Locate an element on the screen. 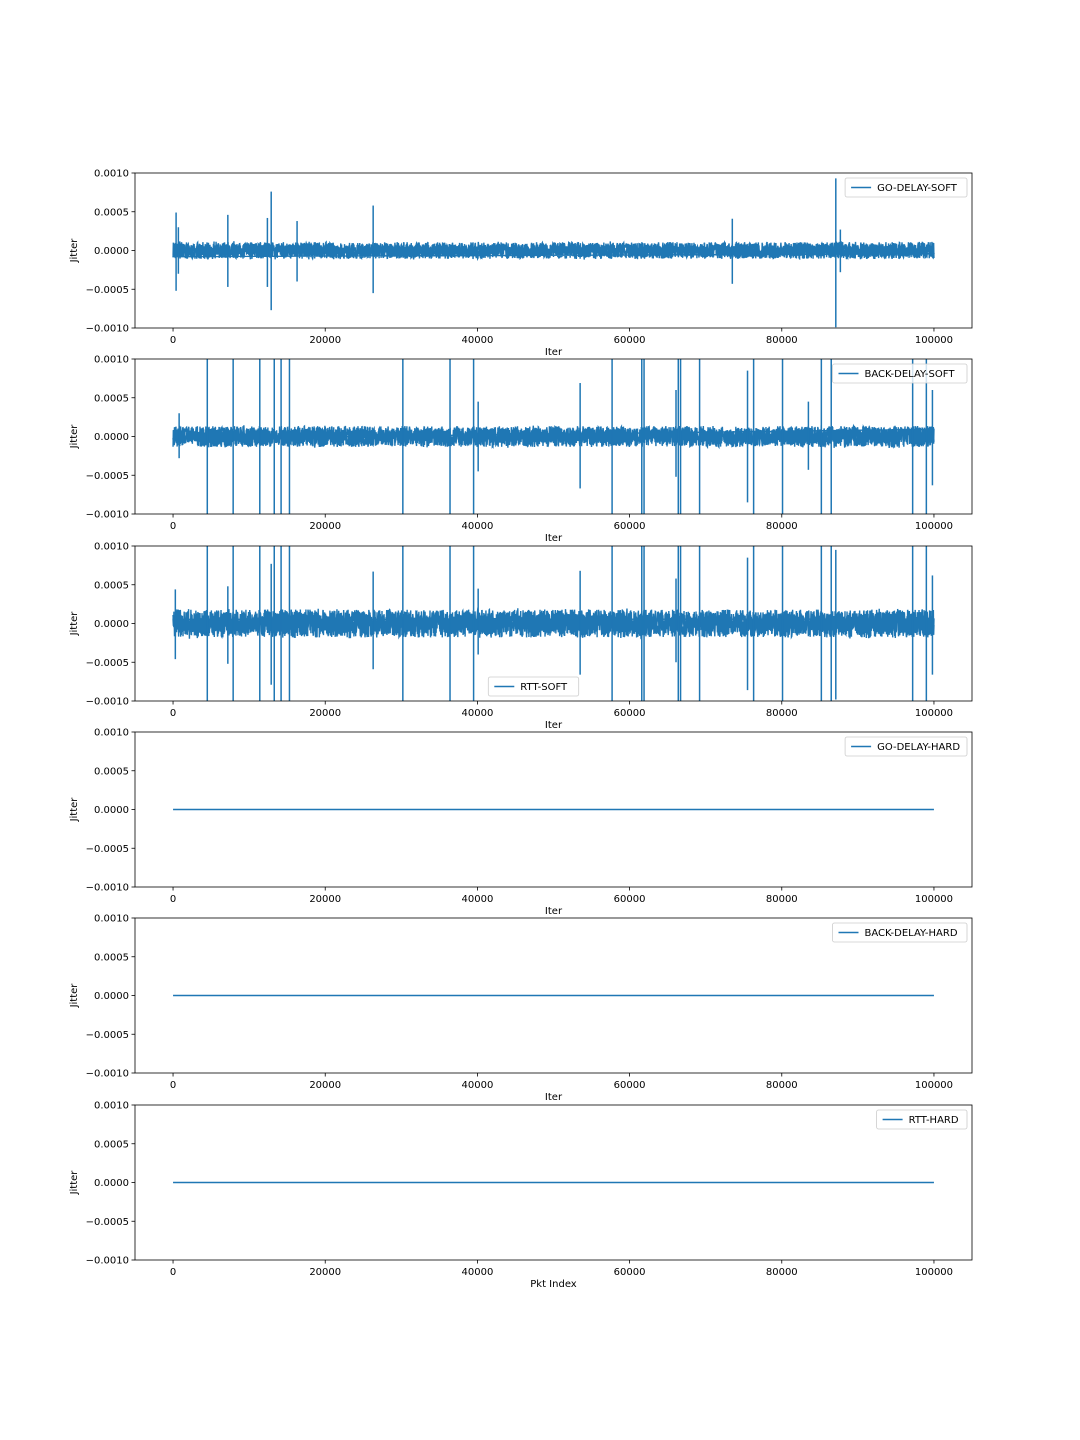  x-axis-label: Pkt Index is located at coordinates (553, 1284).